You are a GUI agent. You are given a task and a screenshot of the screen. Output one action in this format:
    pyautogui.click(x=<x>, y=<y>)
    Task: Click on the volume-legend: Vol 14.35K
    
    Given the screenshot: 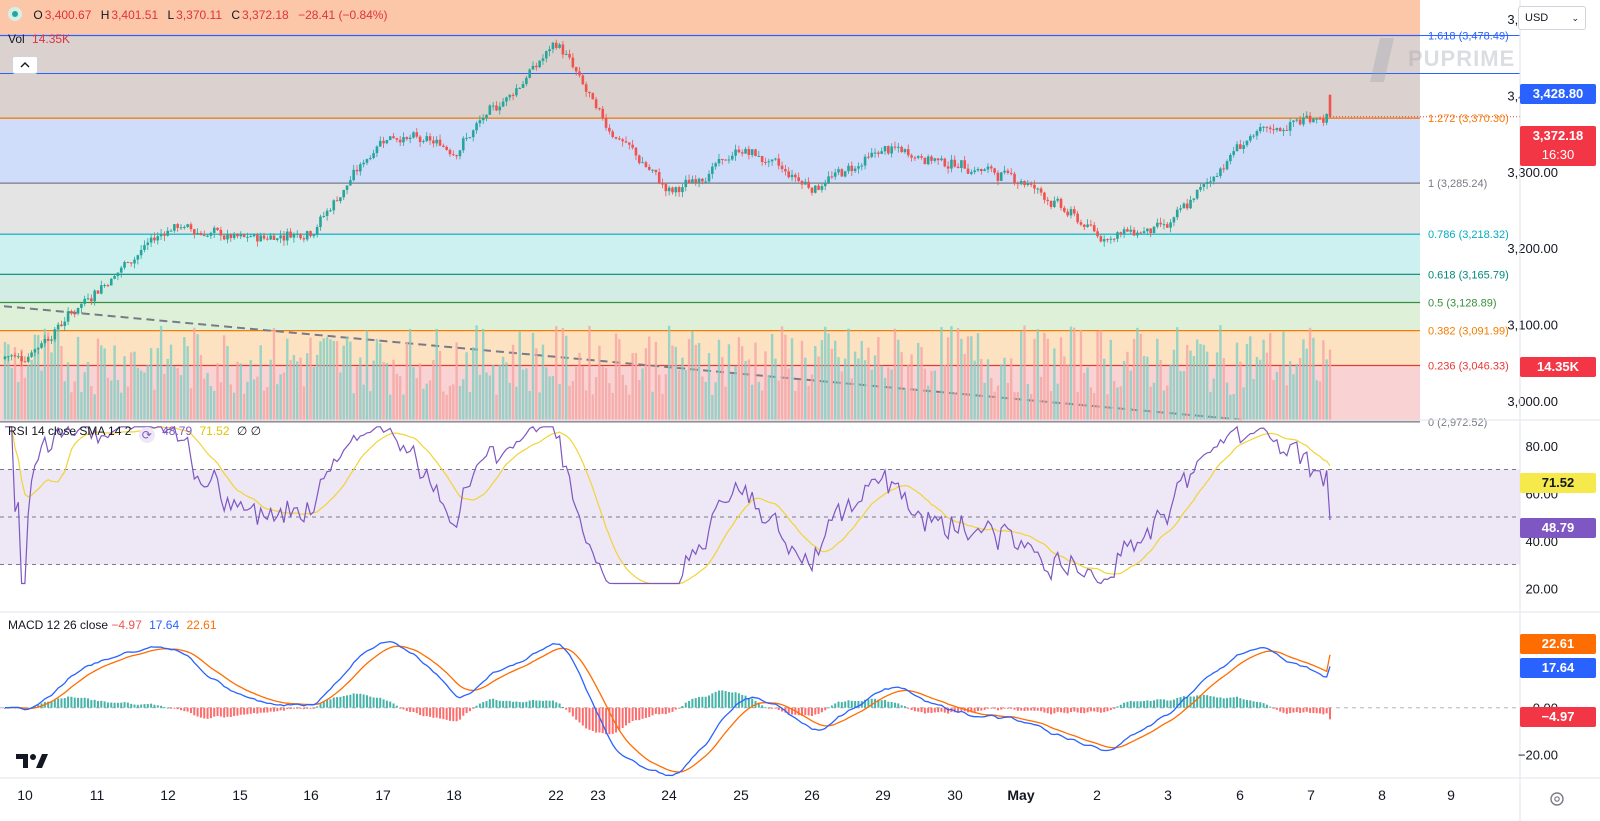 What is the action you would take?
    pyautogui.click(x=39, y=39)
    